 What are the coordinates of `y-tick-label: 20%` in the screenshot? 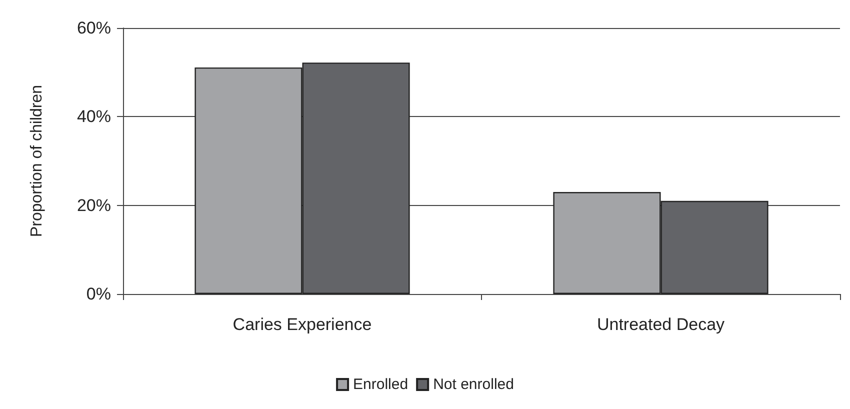 It's located at (93, 205).